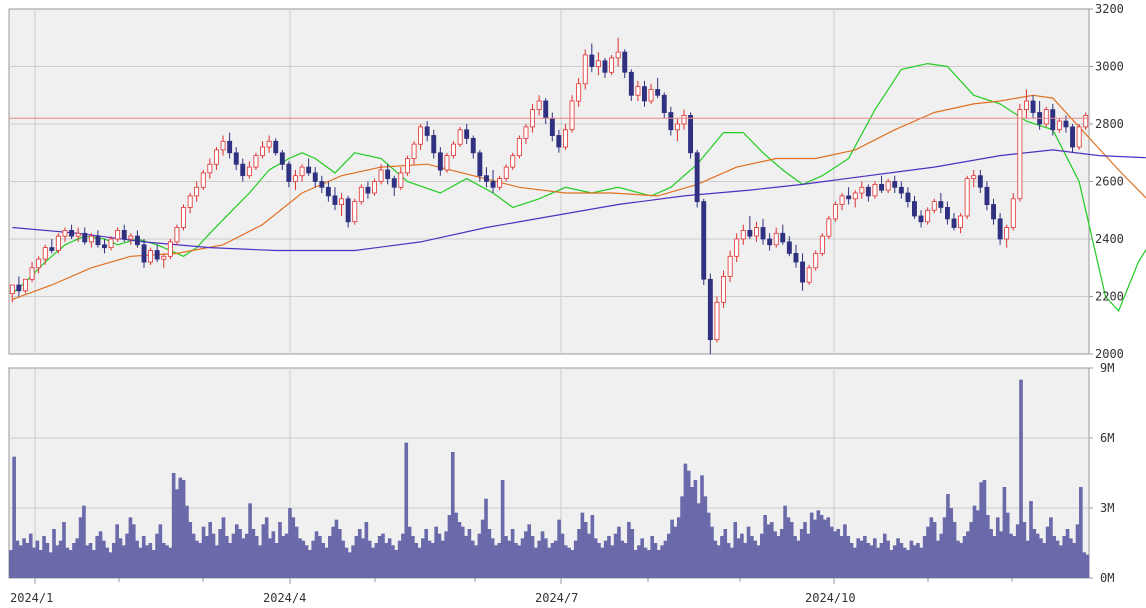 Image resolution: width=1146 pixels, height=608 pixels. What do you see at coordinates (31, 598) in the screenshot?
I see `x-tick-label: 2024/1` at bounding box center [31, 598].